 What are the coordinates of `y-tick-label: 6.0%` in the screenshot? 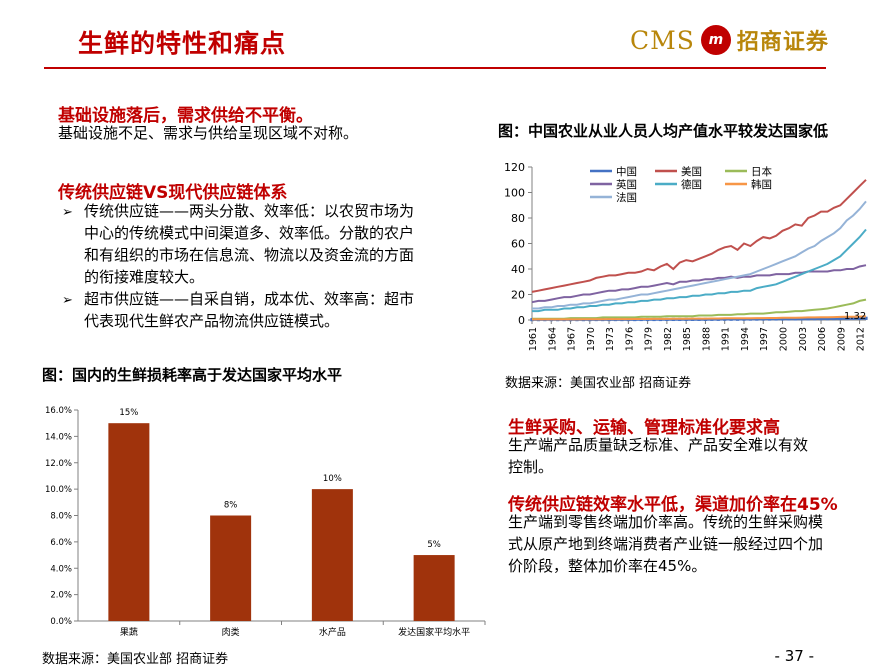 It's located at (61, 543).